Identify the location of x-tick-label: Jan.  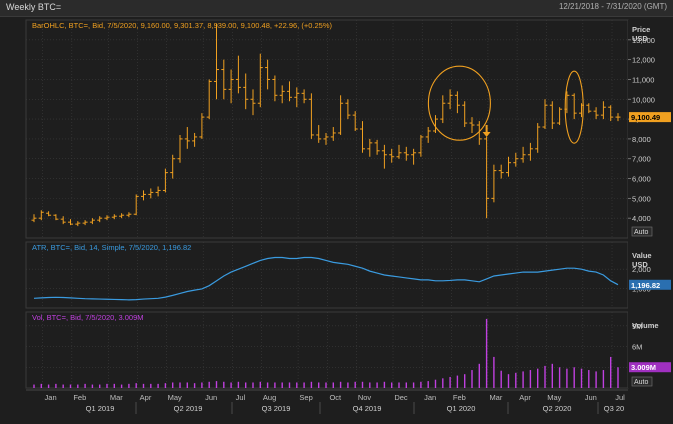
(51, 397).